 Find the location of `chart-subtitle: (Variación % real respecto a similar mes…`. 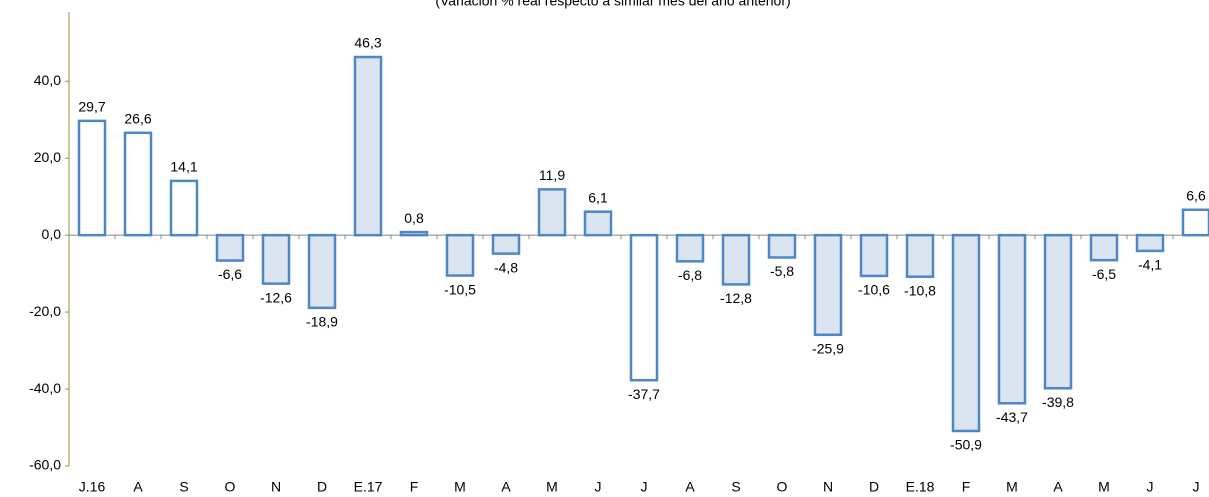

chart-subtitle: (Variación % real respecto a similar mes… is located at coordinates (612, 4).